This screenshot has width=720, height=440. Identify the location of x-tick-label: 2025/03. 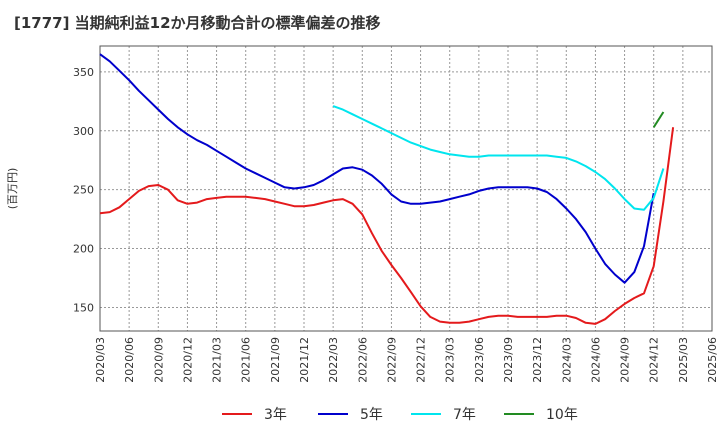
(683, 360).